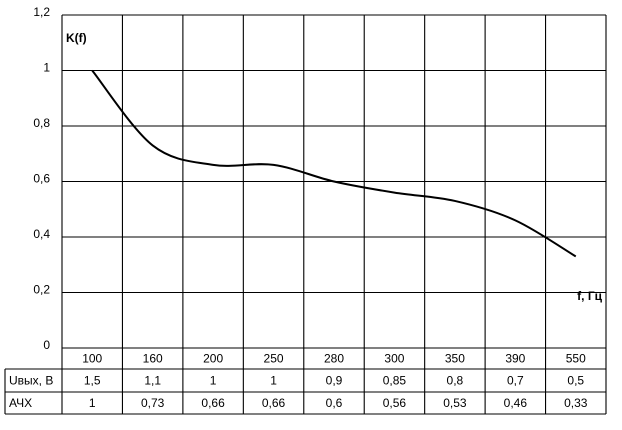 The width and height of the screenshot is (622, 430). What do you see at coordinates (334, 381) in the screenshot?
I see `table-cell: 0,9` at bounding box center [334, 381].